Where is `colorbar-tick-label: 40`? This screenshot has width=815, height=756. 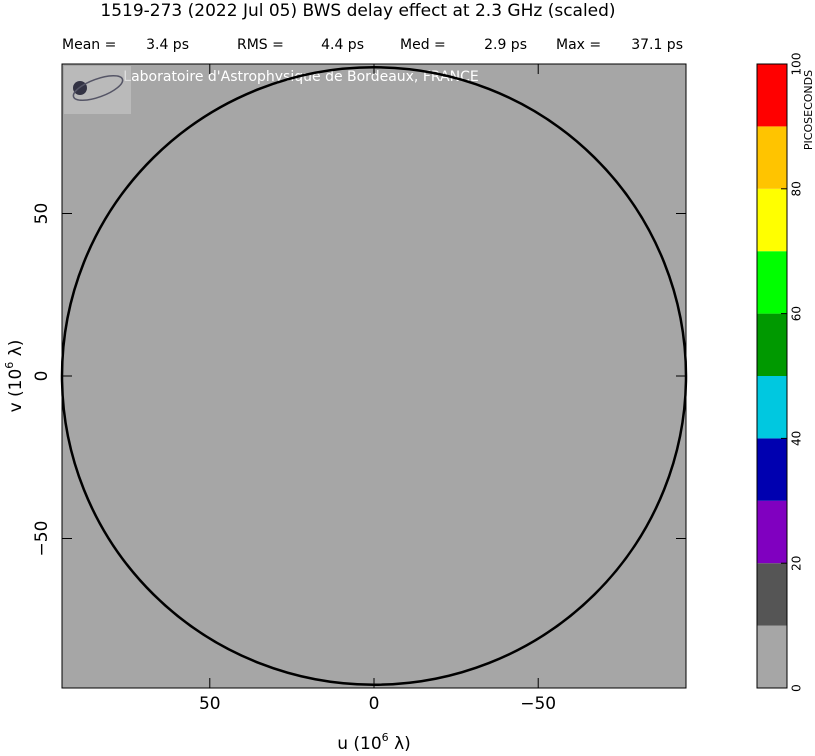
colorbar-tick-label: 40 is located at coordinates (797, 438).